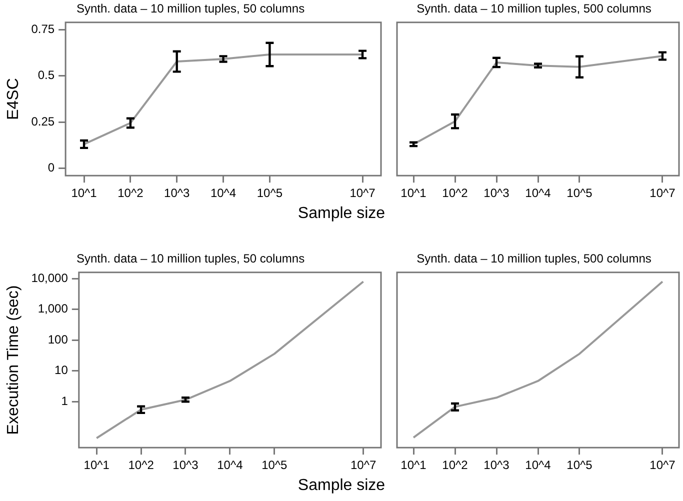  Describe the element at coordinates (13, 99) in the screenshot. I see `y-axis-title: E4SC` at that location.